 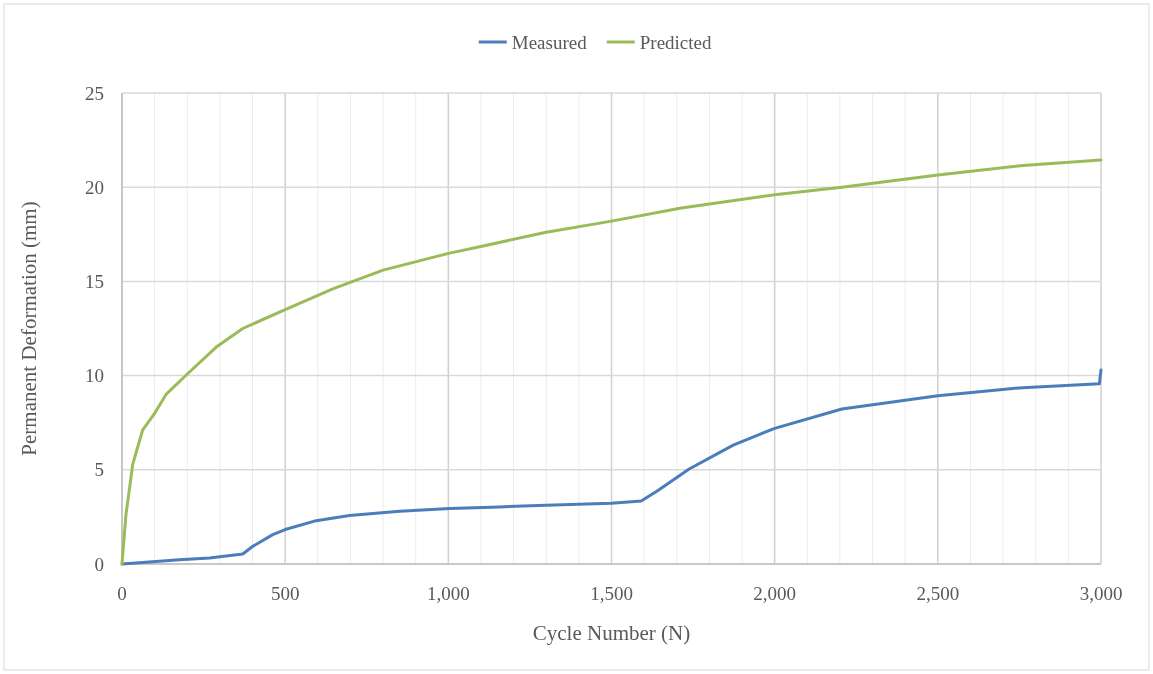 What do you see at coordinates (775, 593) in the screenshot?
I see `x-tick-label: 2,000` at bounding box center [775, 593].